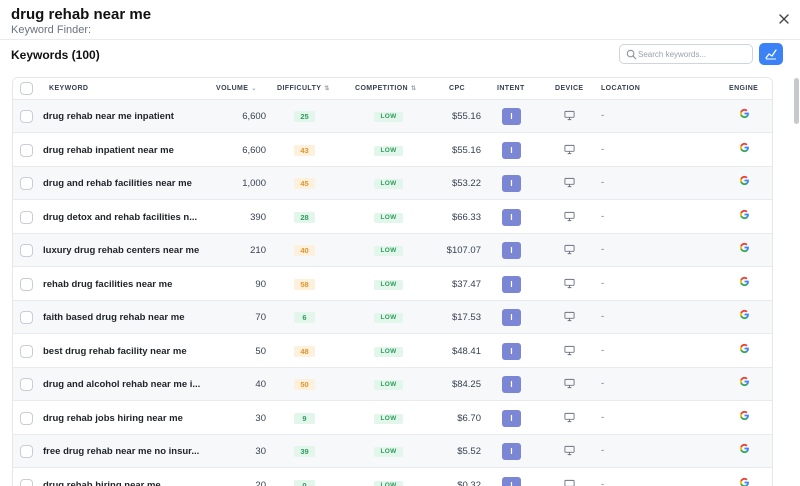  Describe the element at coordinates (771, 54) in the screenshot. I see `chart-button` at that location.